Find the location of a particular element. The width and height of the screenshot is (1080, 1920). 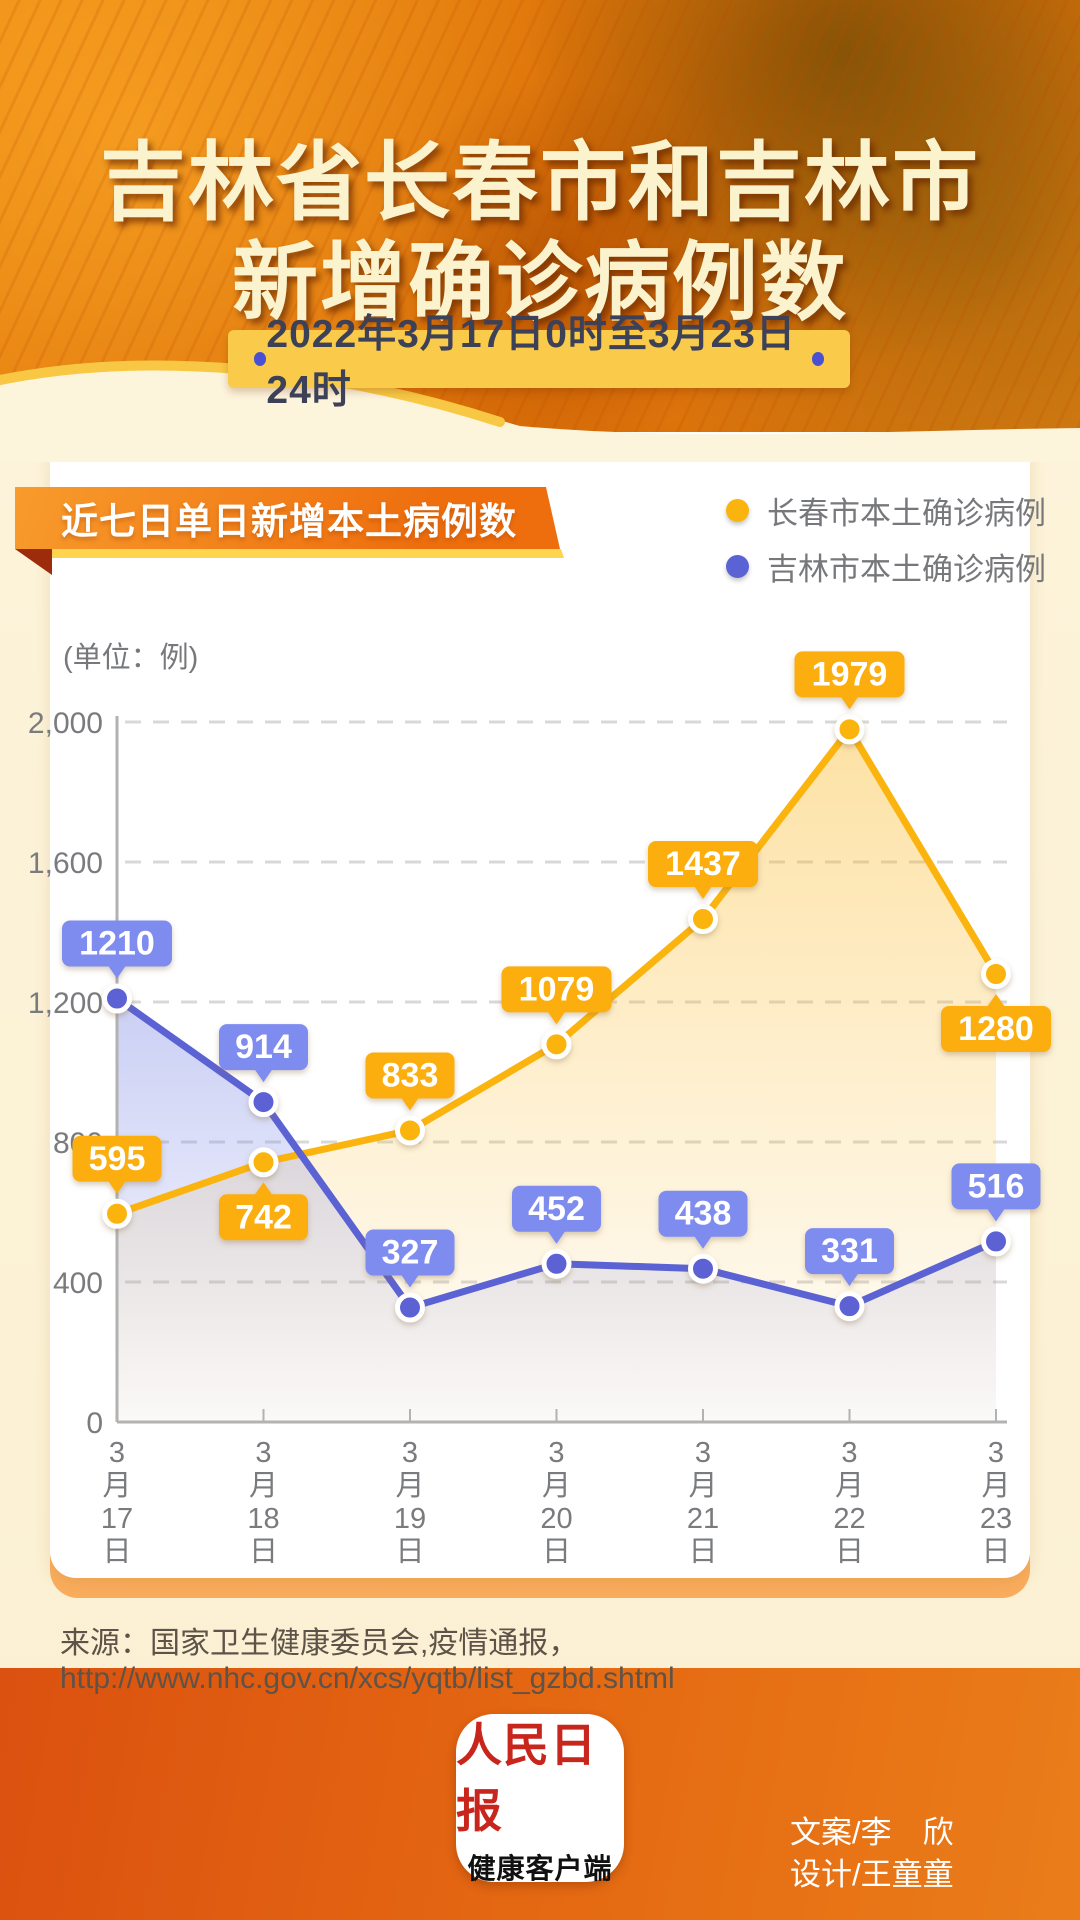

page-title-line1: 吉林省长春市和吉林市 is located at coordinates (540, 183).